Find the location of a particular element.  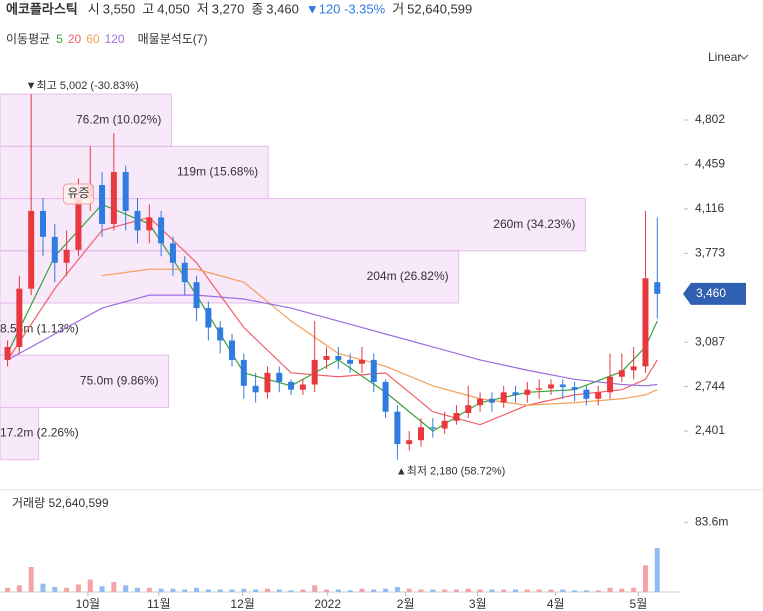

quote-volume: 52,640,599 is located at coordinates (439, 8).